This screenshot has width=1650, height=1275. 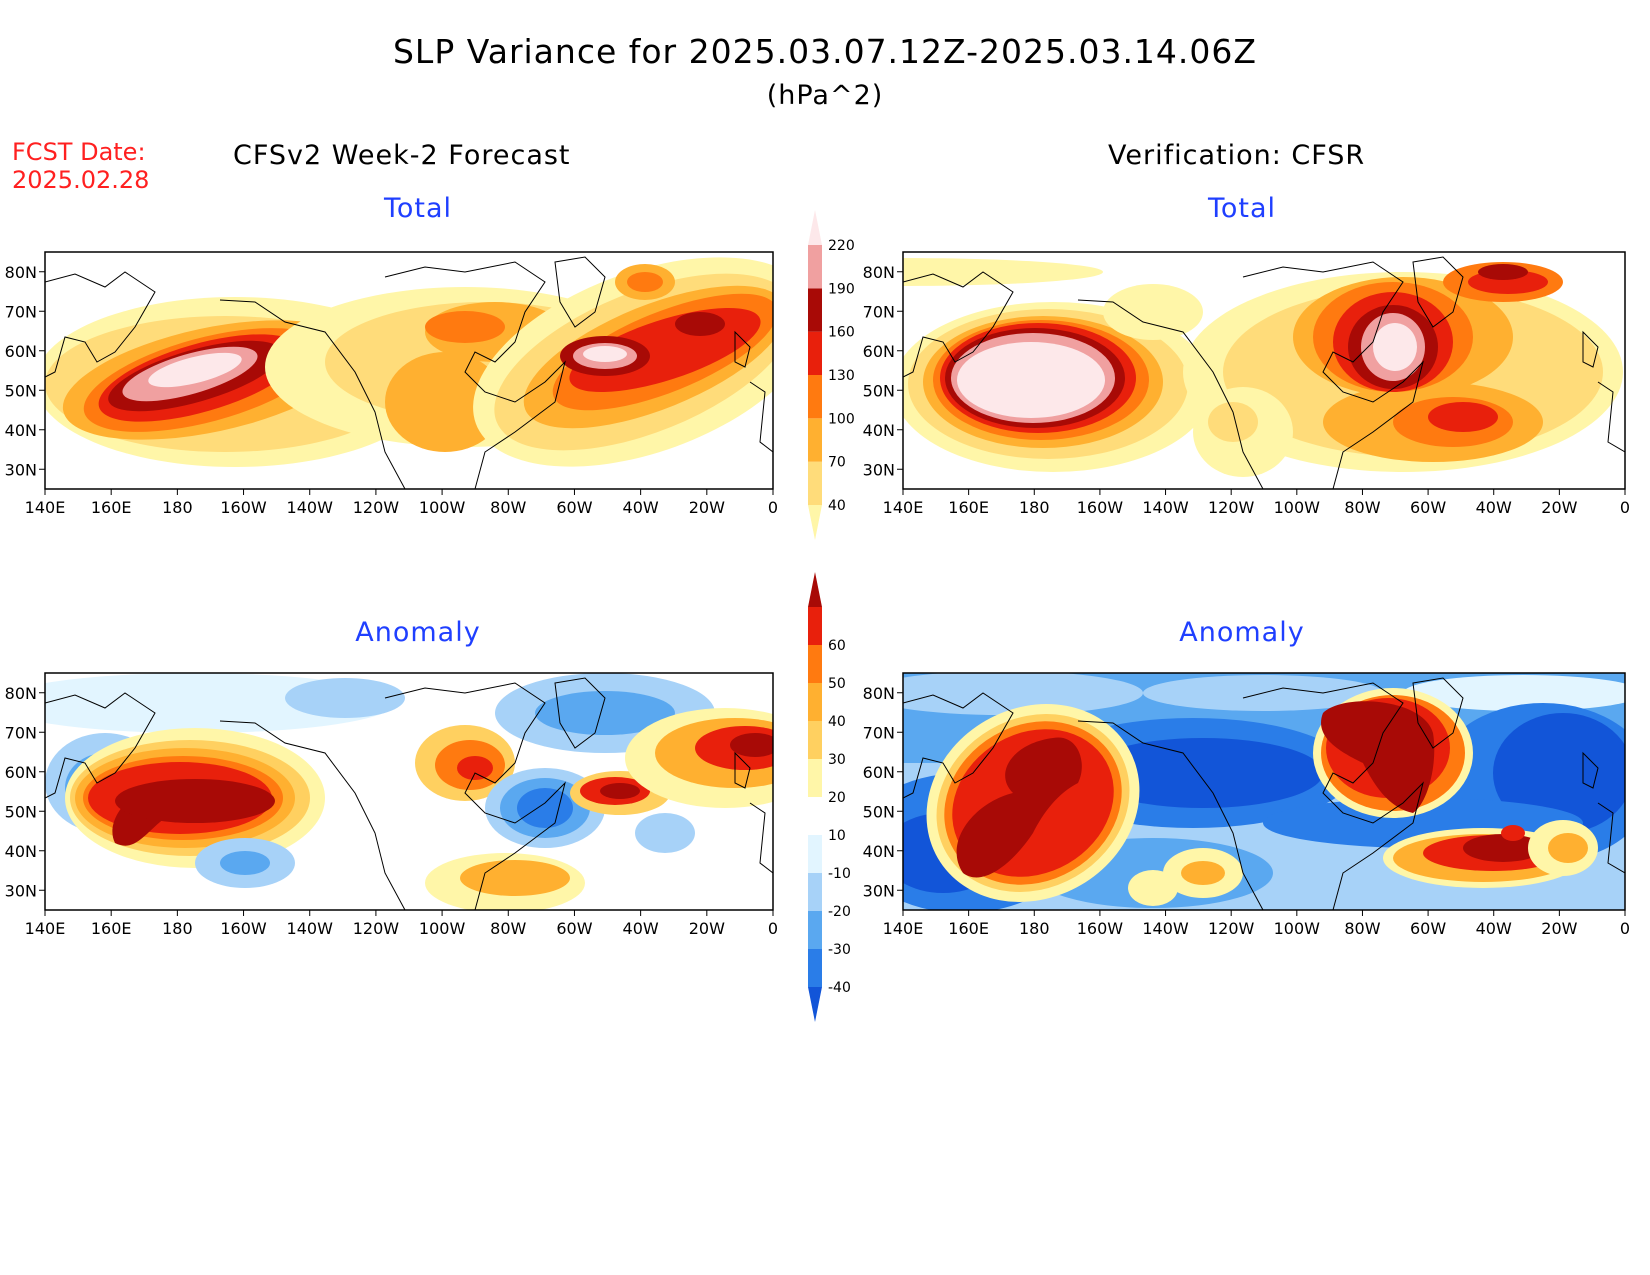 What do you see at coordinates (402, 155) in the screenshot?
I see `forecast-column-heading: CFSv2 Week-2 Forecast` at bounding box center [402, 155].